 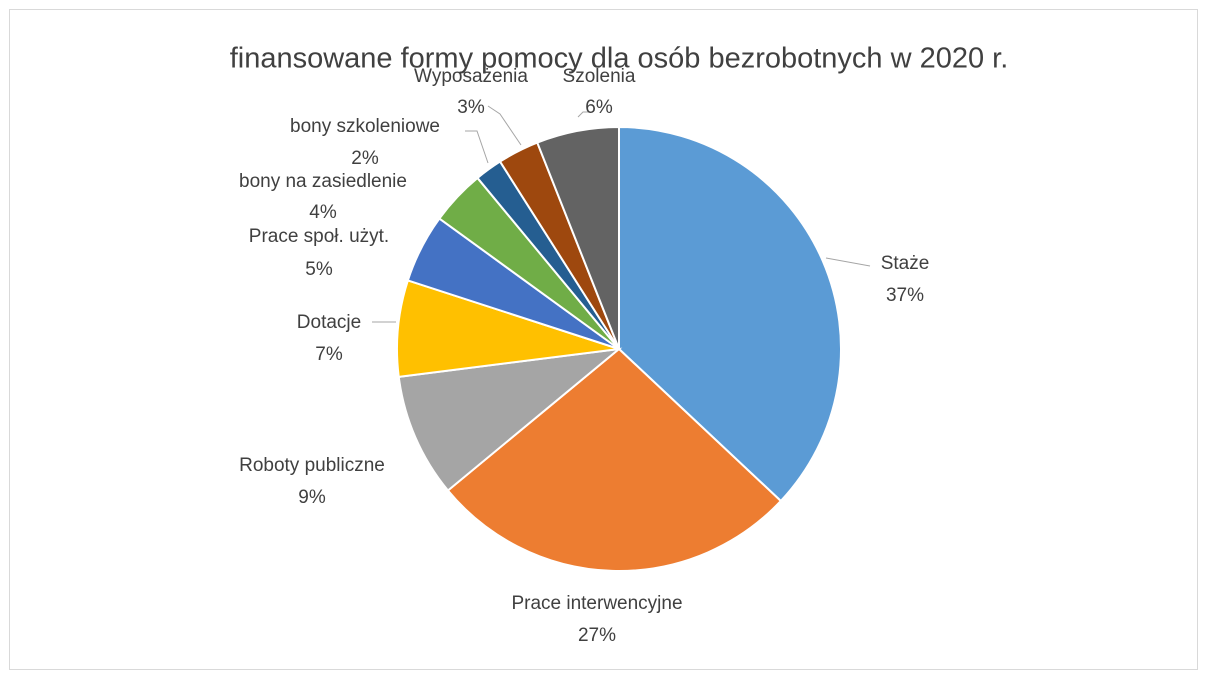 I want to click on slice-value-label: 27%, so click(x=597, y=635).